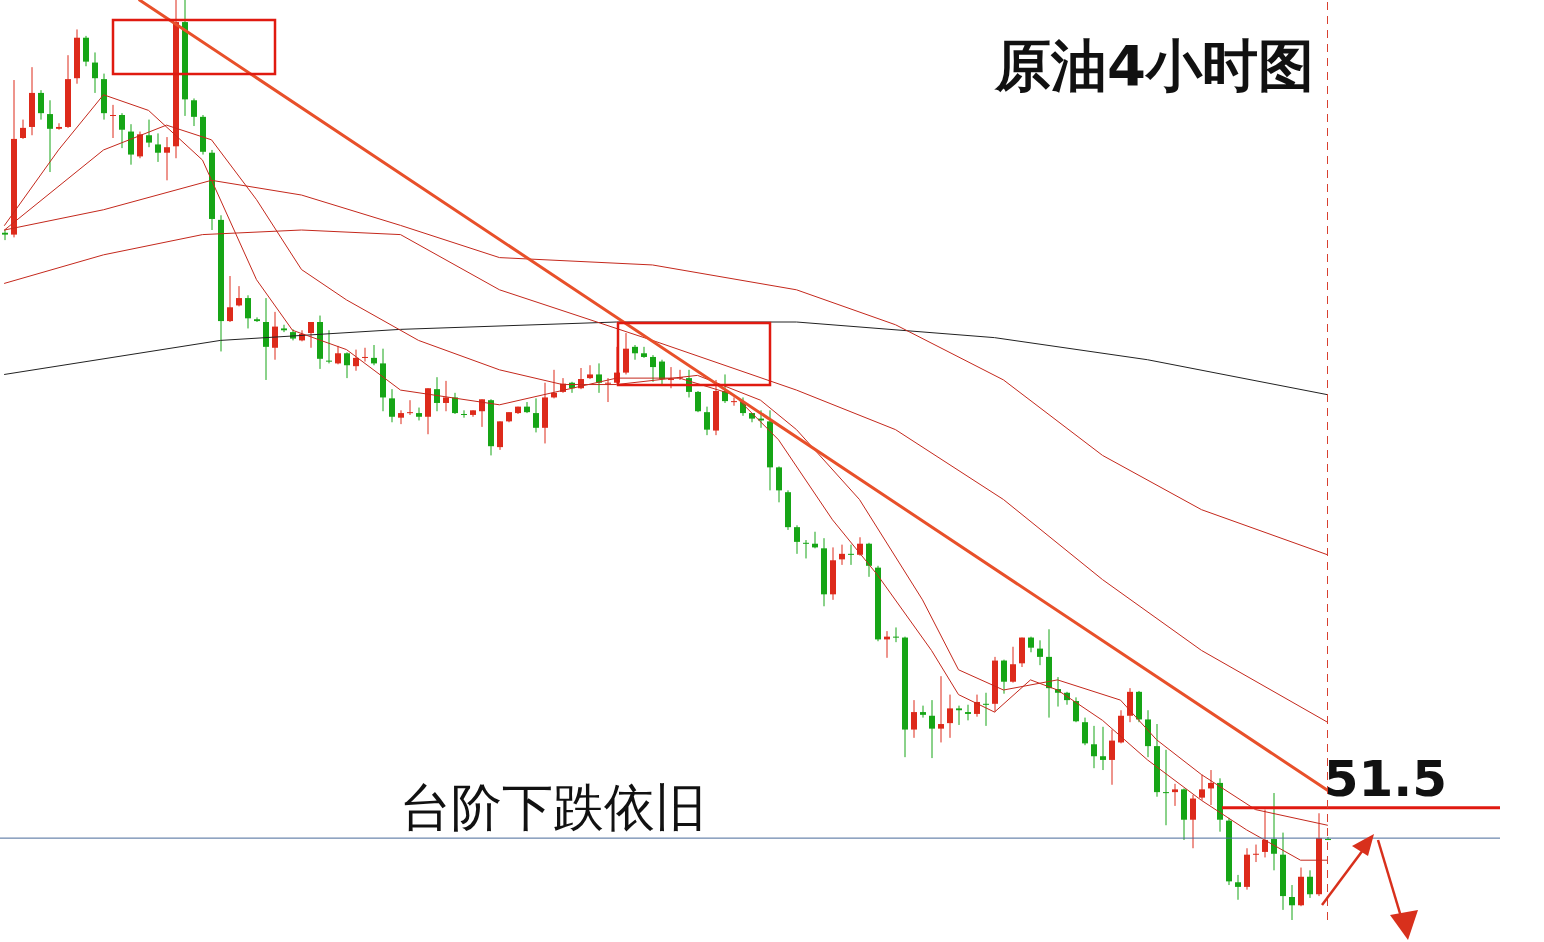  What do you see at coordinates (553, 807) in the screenshot?
I see `annotation: 台阶下跌依旧` at bounding box center [553, 807].